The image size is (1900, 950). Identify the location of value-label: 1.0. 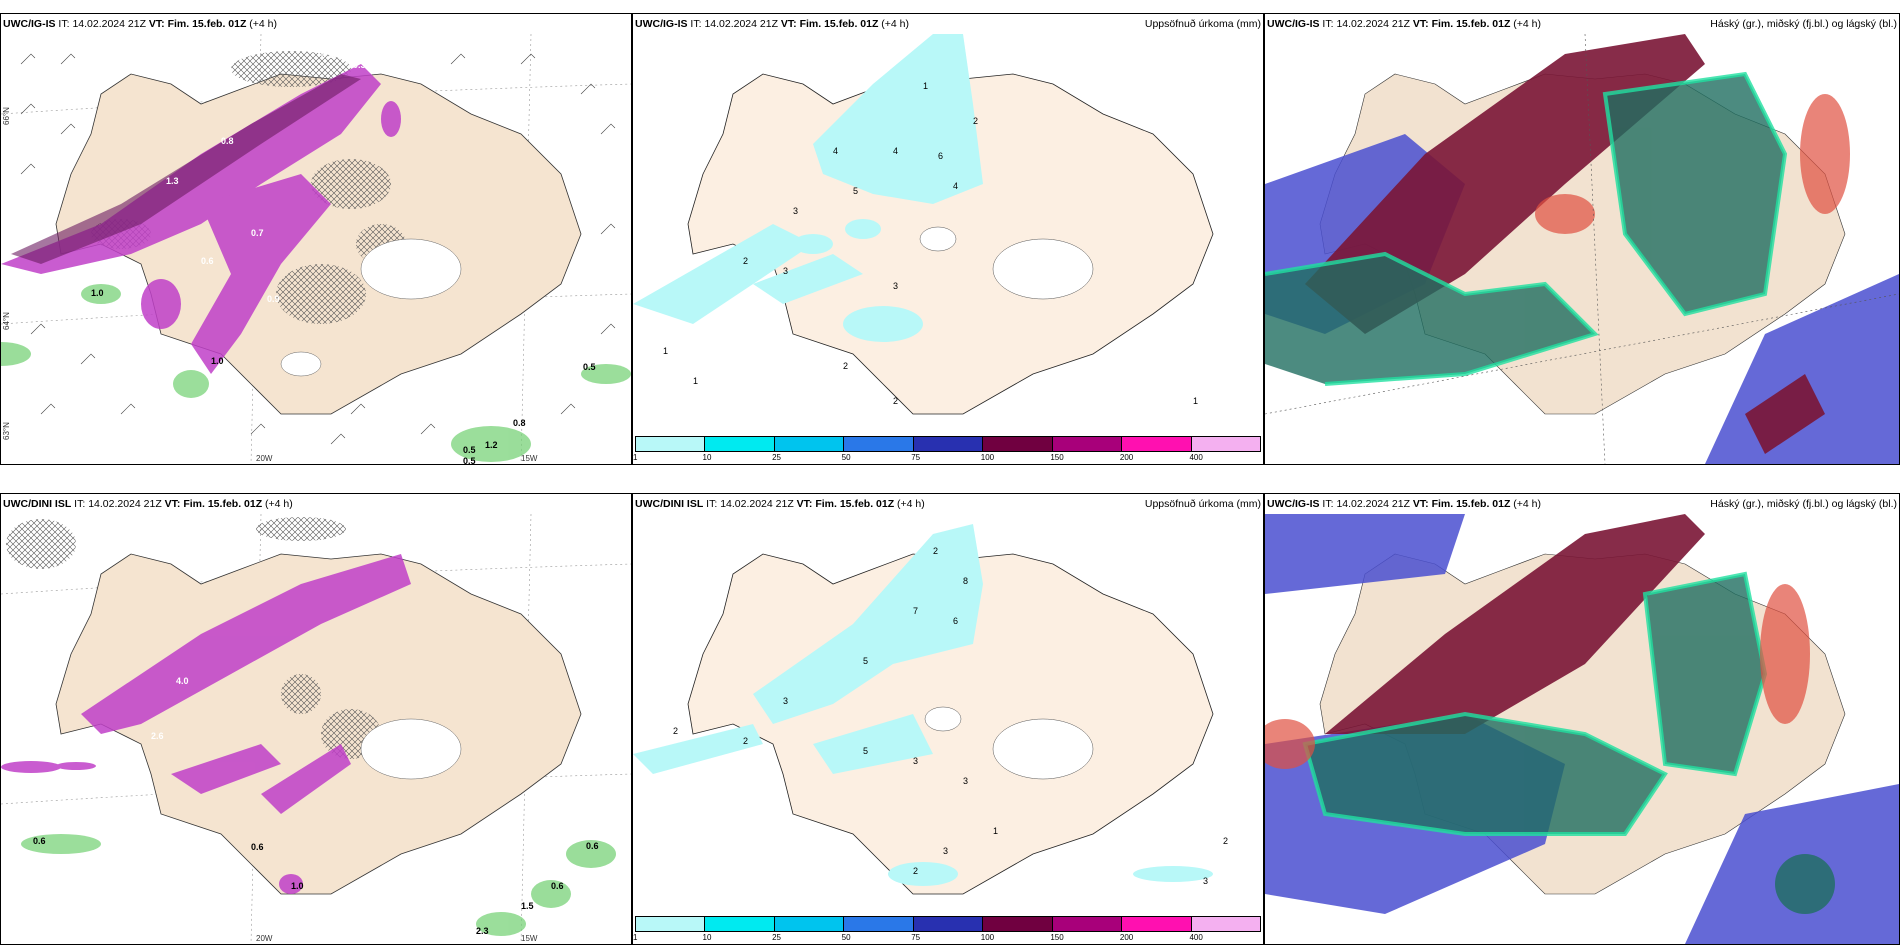
(297, 886).